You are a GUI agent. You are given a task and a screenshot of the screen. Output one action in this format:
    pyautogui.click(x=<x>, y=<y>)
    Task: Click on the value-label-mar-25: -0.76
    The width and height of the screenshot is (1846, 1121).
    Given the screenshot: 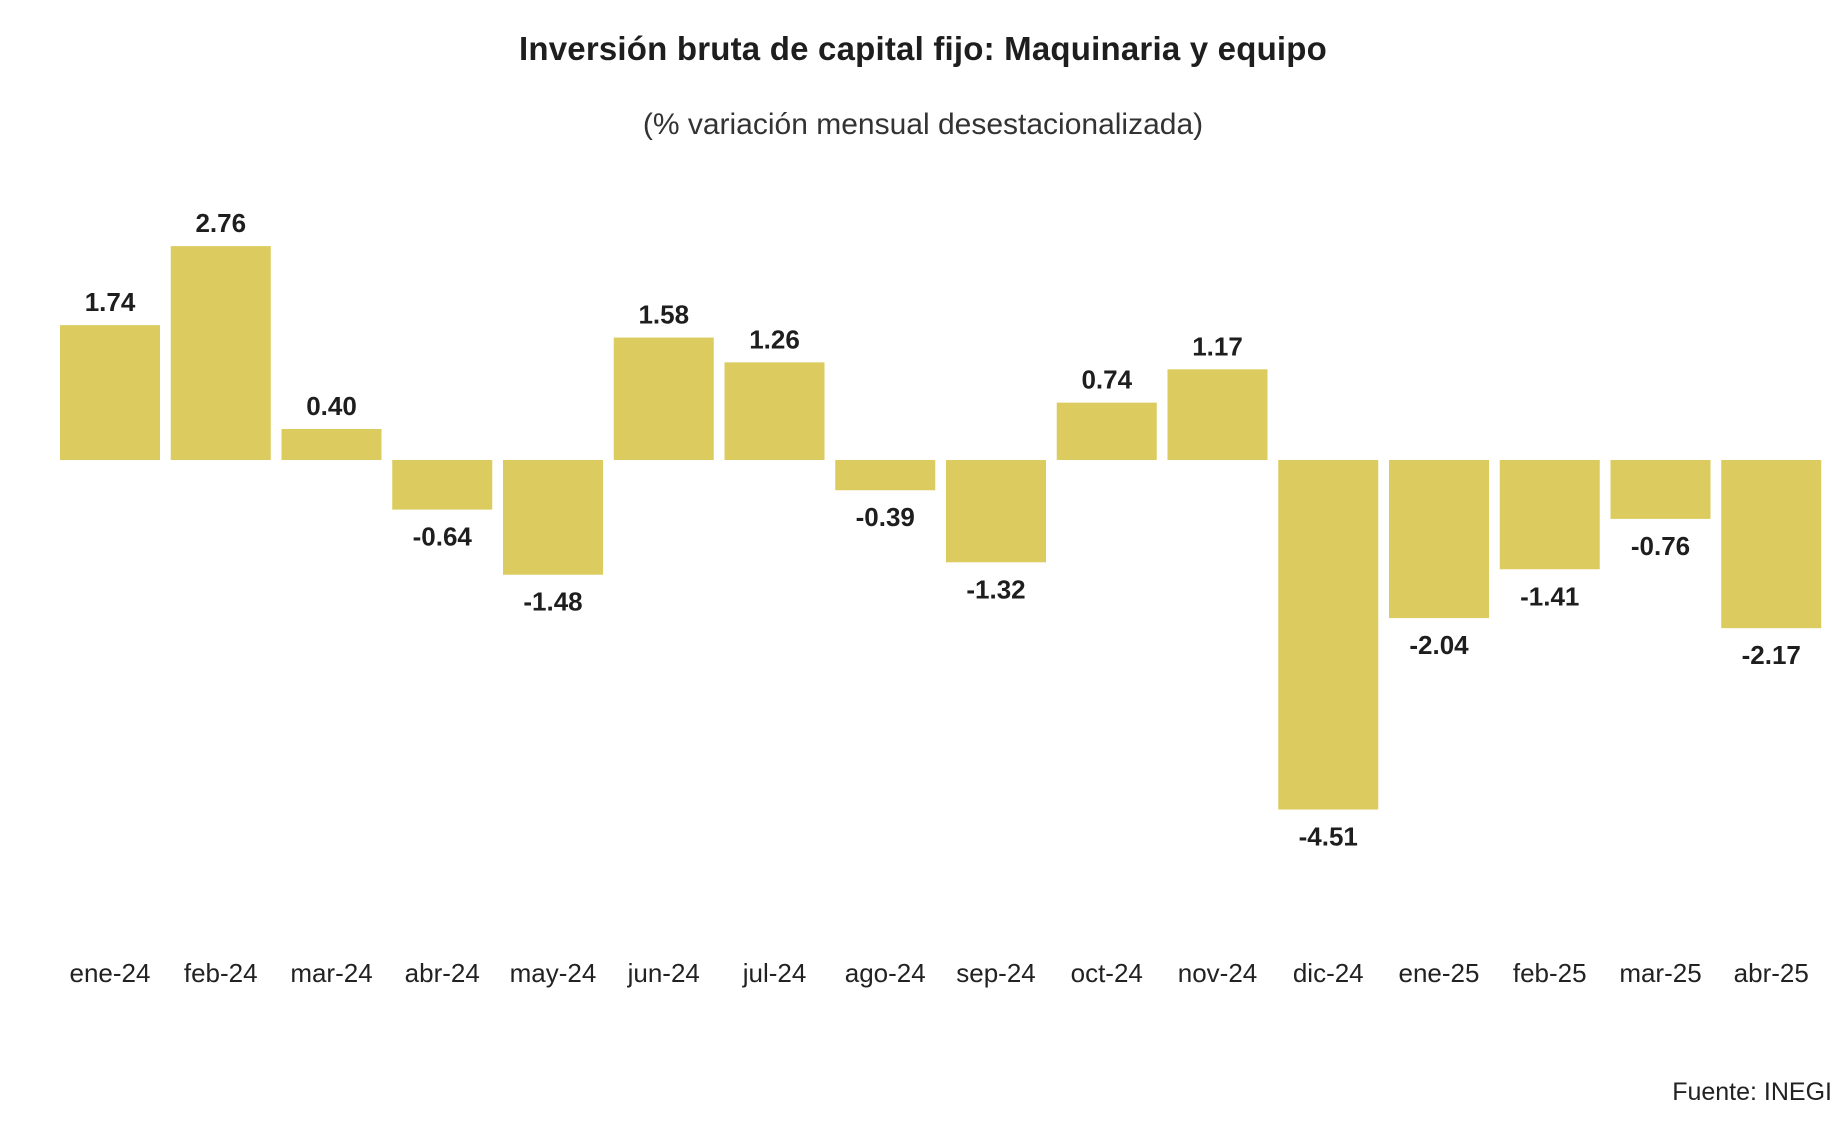 What is the action you would take?
    pyautogui.click(x=1660, y=546)
    